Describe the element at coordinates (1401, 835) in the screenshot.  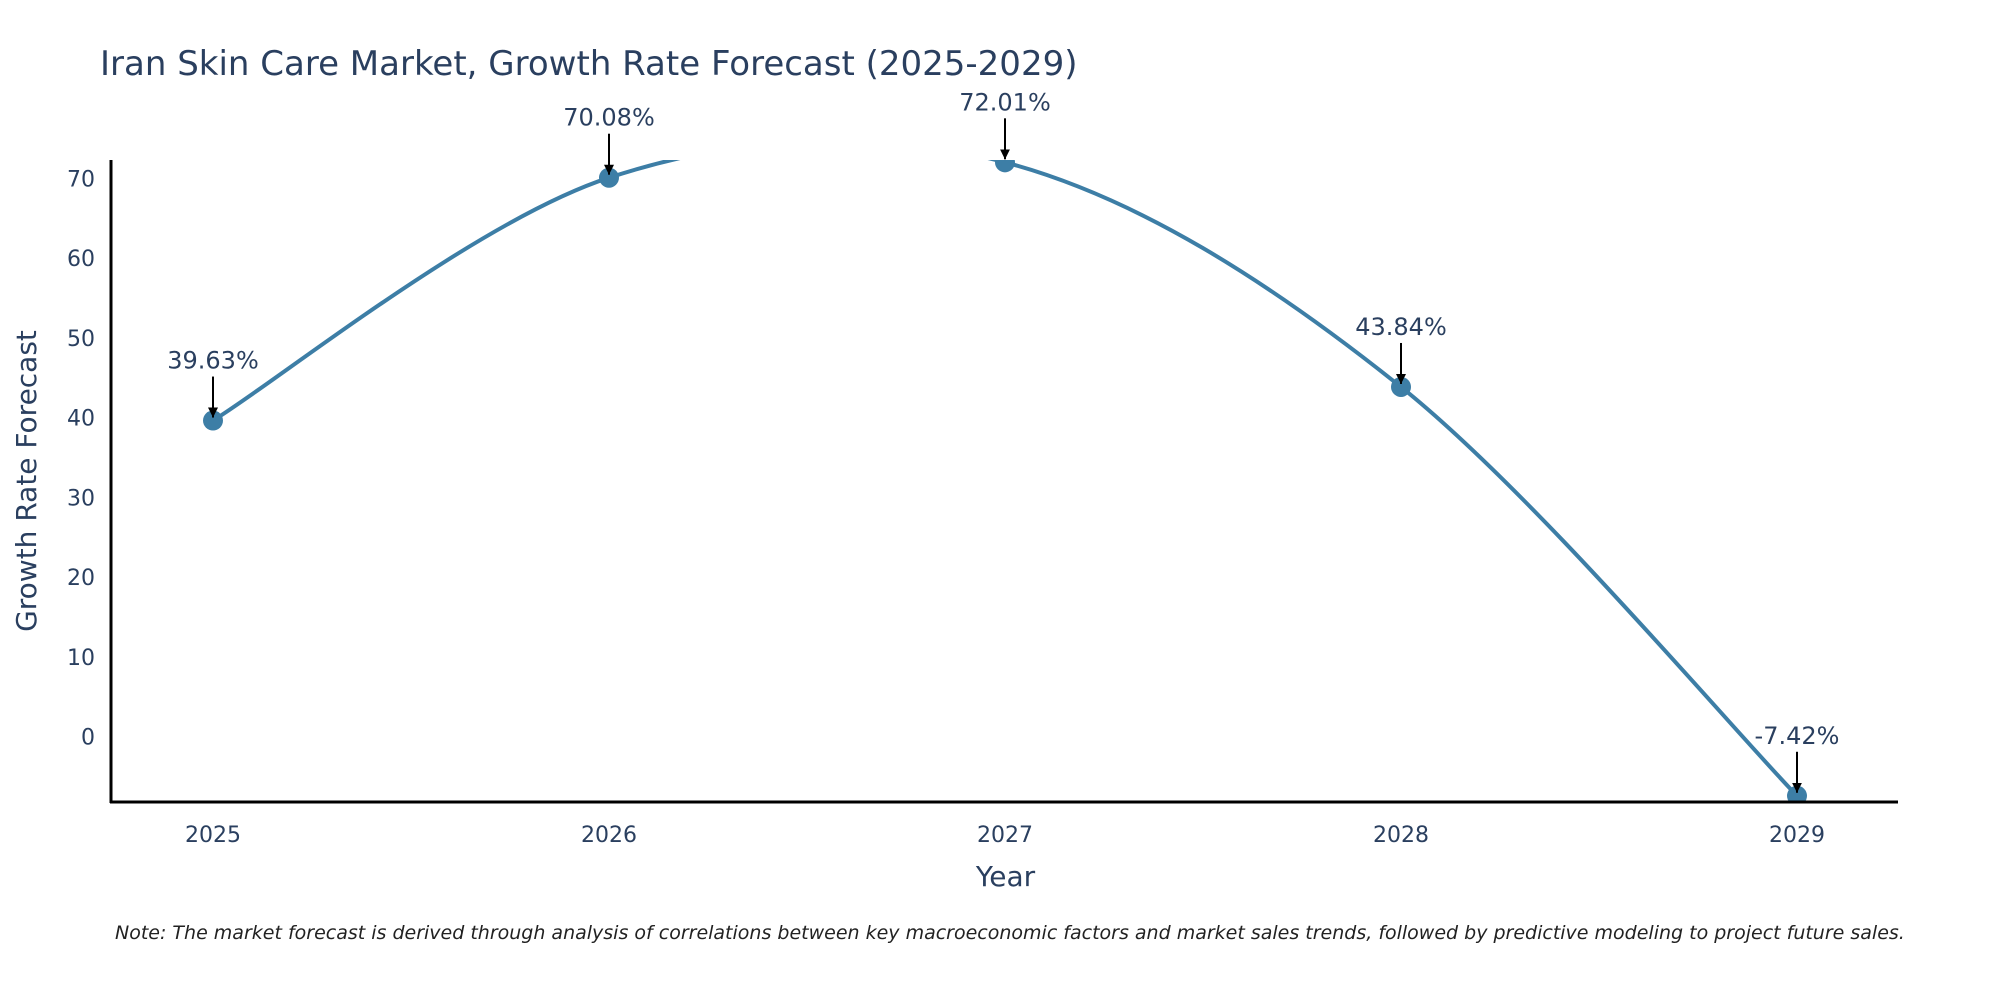
I see `x-tick-label: 2028` at that location.